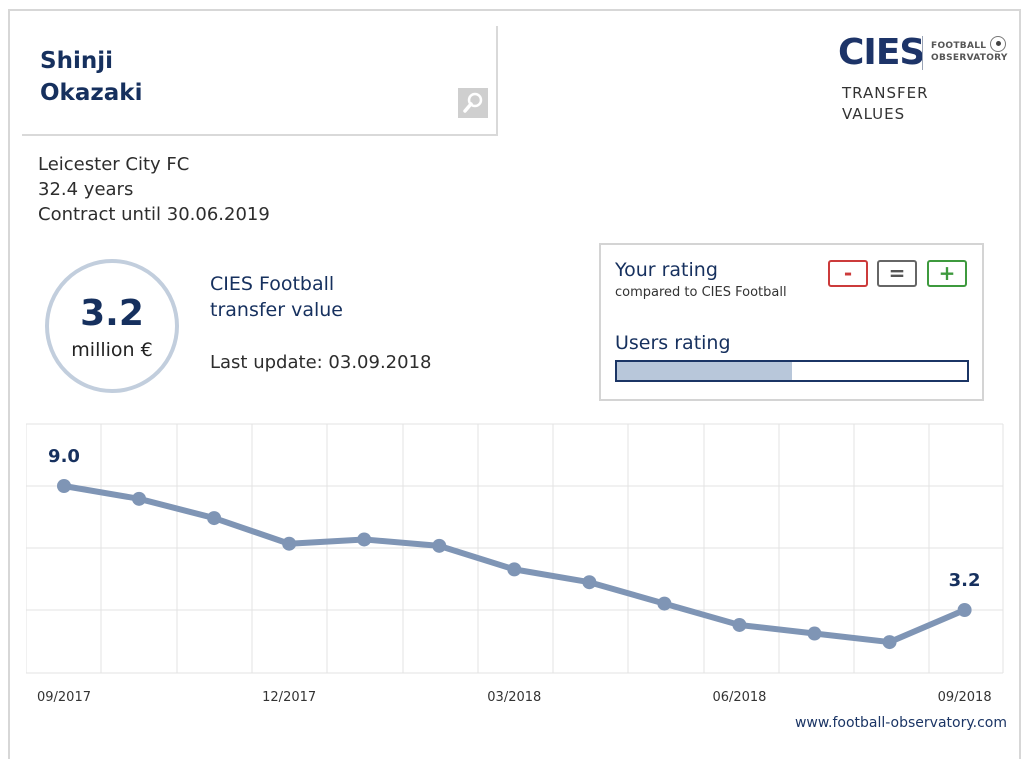 The image size is (1025, 759). Describe the element at coordinates (848, 273) in the screenshot. I see `rating-minus-button: -` at that location.